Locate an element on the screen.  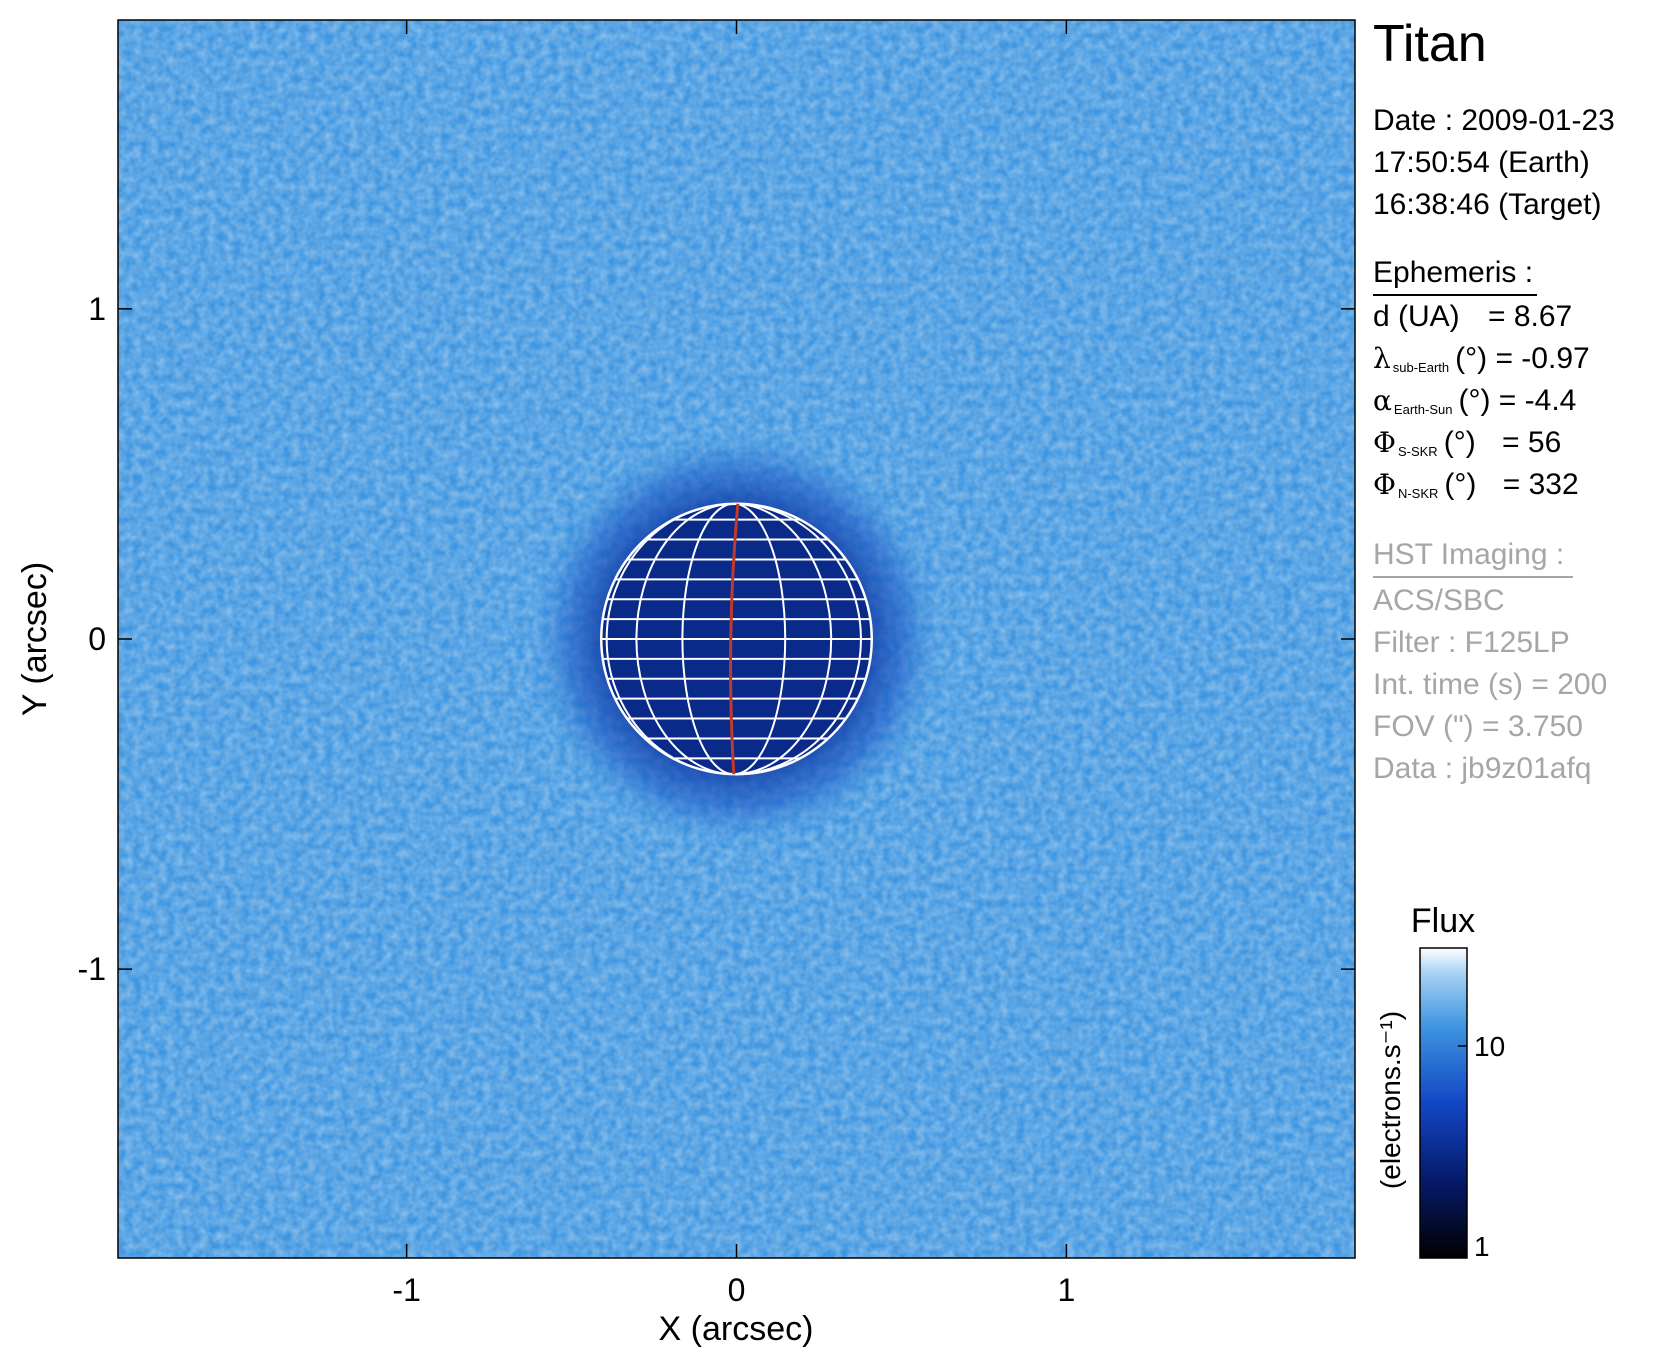
ephem-phi-n: Φ N-SKR (°) = 332 is located at coordinates (1476, 485).